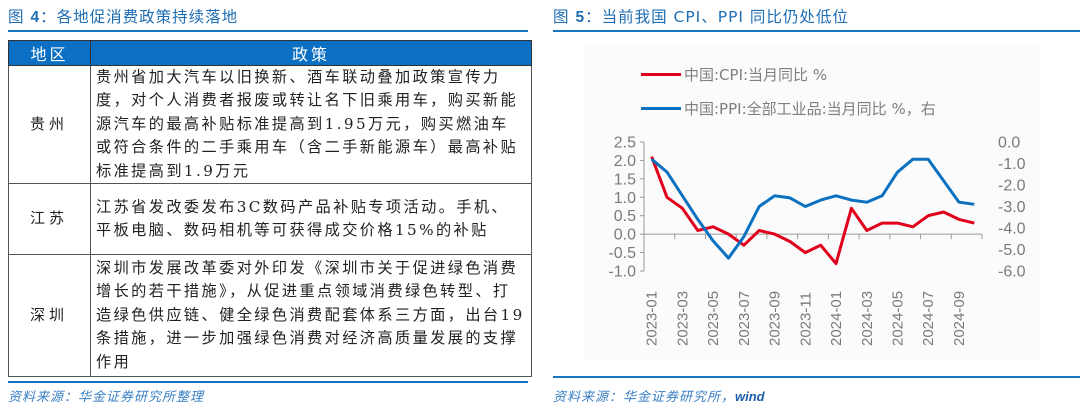 This screenshot has height=409, width=1080. I want to click on figure-4-title-text: ：各地促消费政策持续落地, so click(139, 17).